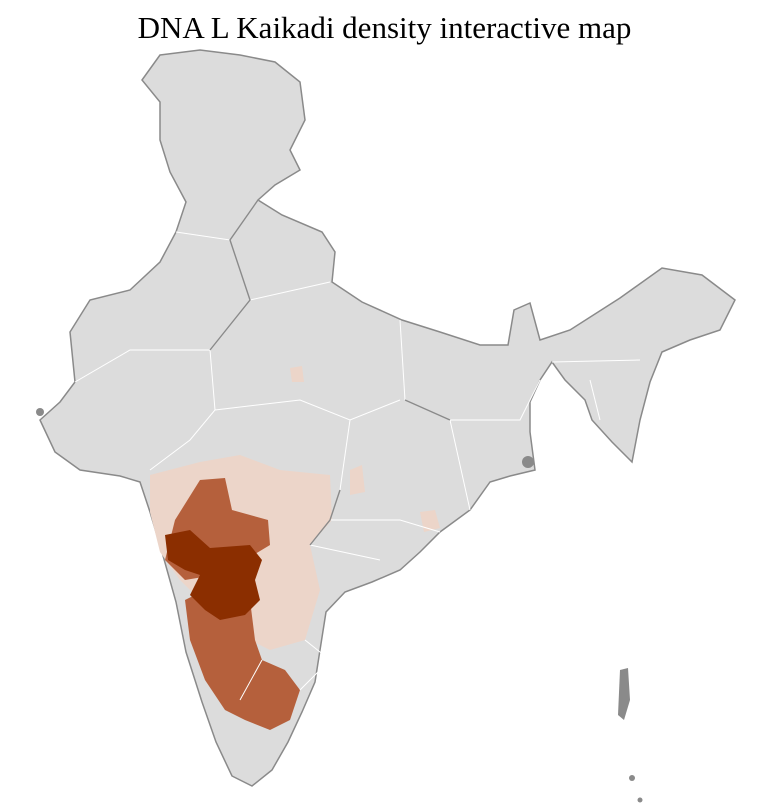  Describe the element at coordinates (213, 575) in the screenshot. I see `dark-region` at that location.